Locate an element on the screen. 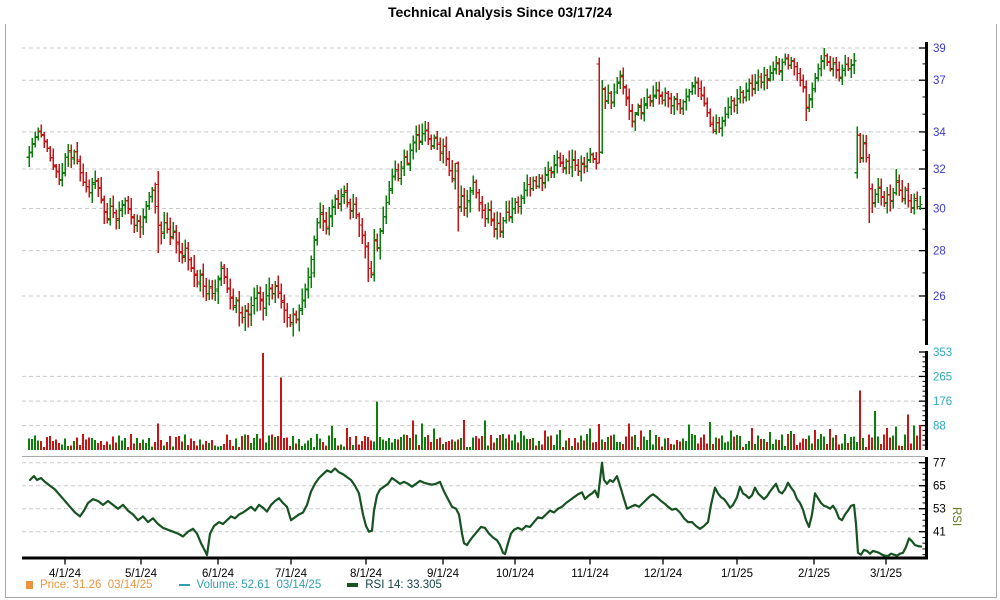 The width and height of the screenshot is (1000, 600). volume-gridlines is located at coordinates (473, 401).